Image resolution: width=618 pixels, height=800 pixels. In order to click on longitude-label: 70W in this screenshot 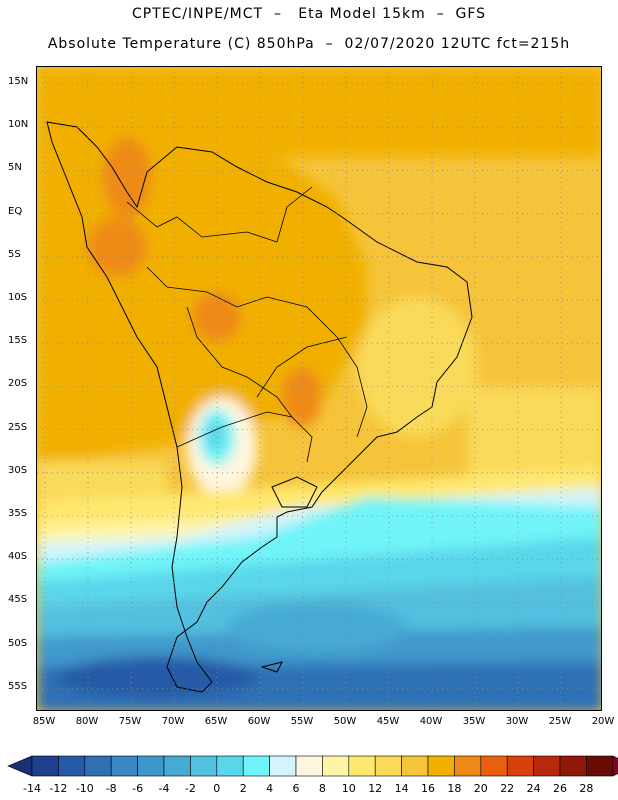, I will do `click(173, 721)`.